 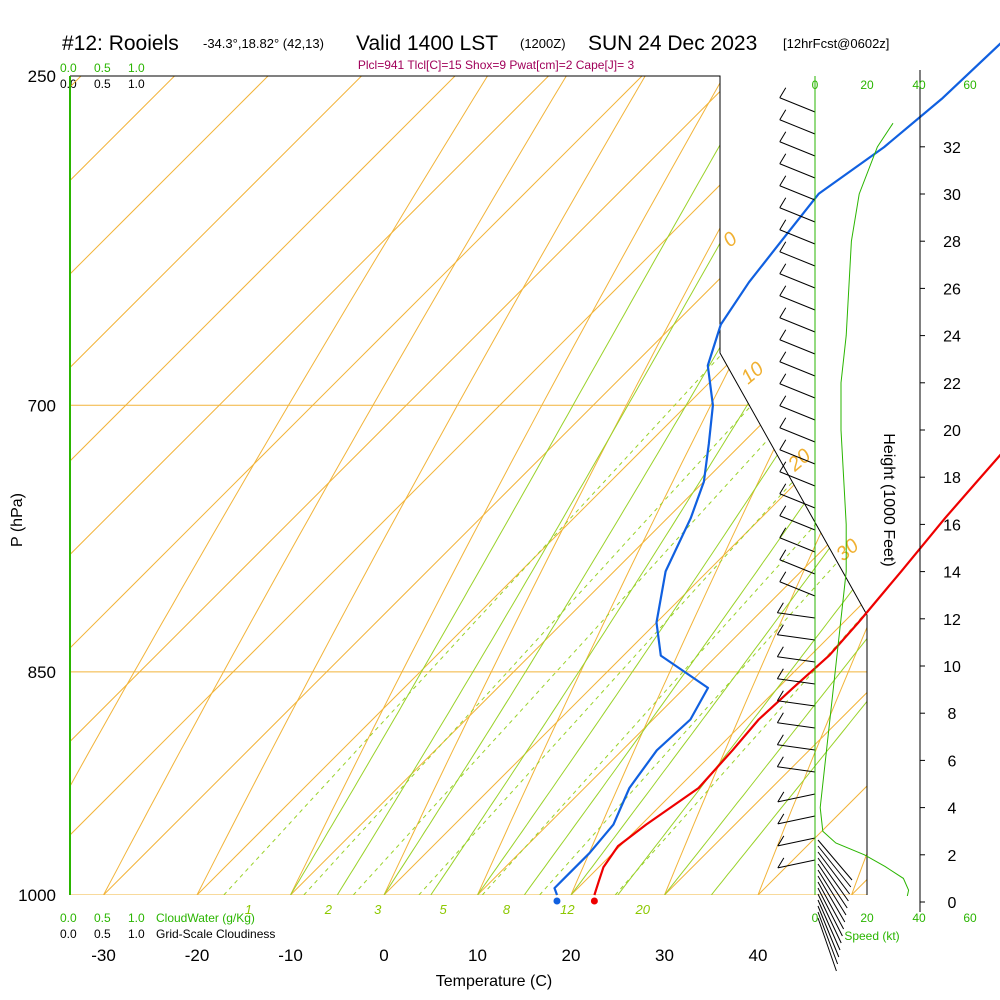 What do you see at coordinates (799, 461) in the screenshot?
I see `dry-adiabat-label: 20` at bounding box center [799, 461].